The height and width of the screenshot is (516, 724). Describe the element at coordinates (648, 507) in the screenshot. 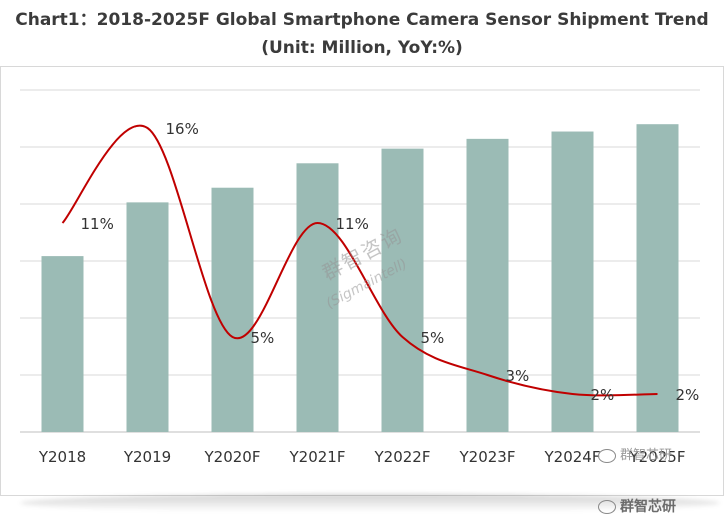

I see `wechat-watermark-bottom-text: 群智芯研` at that location.